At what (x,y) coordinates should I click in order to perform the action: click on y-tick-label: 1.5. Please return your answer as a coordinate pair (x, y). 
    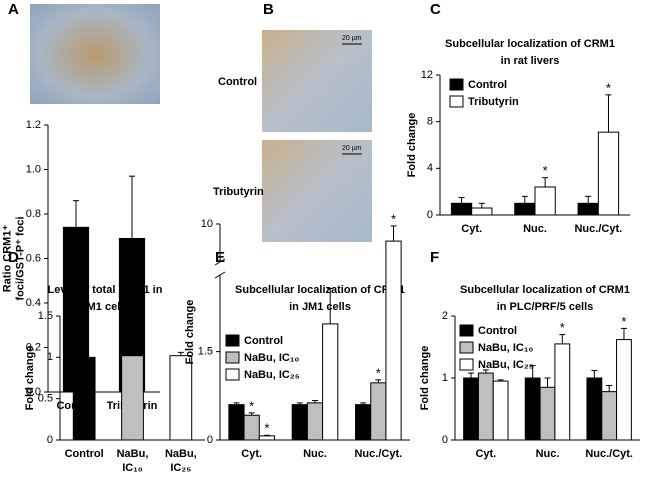
    Looking at the image, I should click on (205, 352).